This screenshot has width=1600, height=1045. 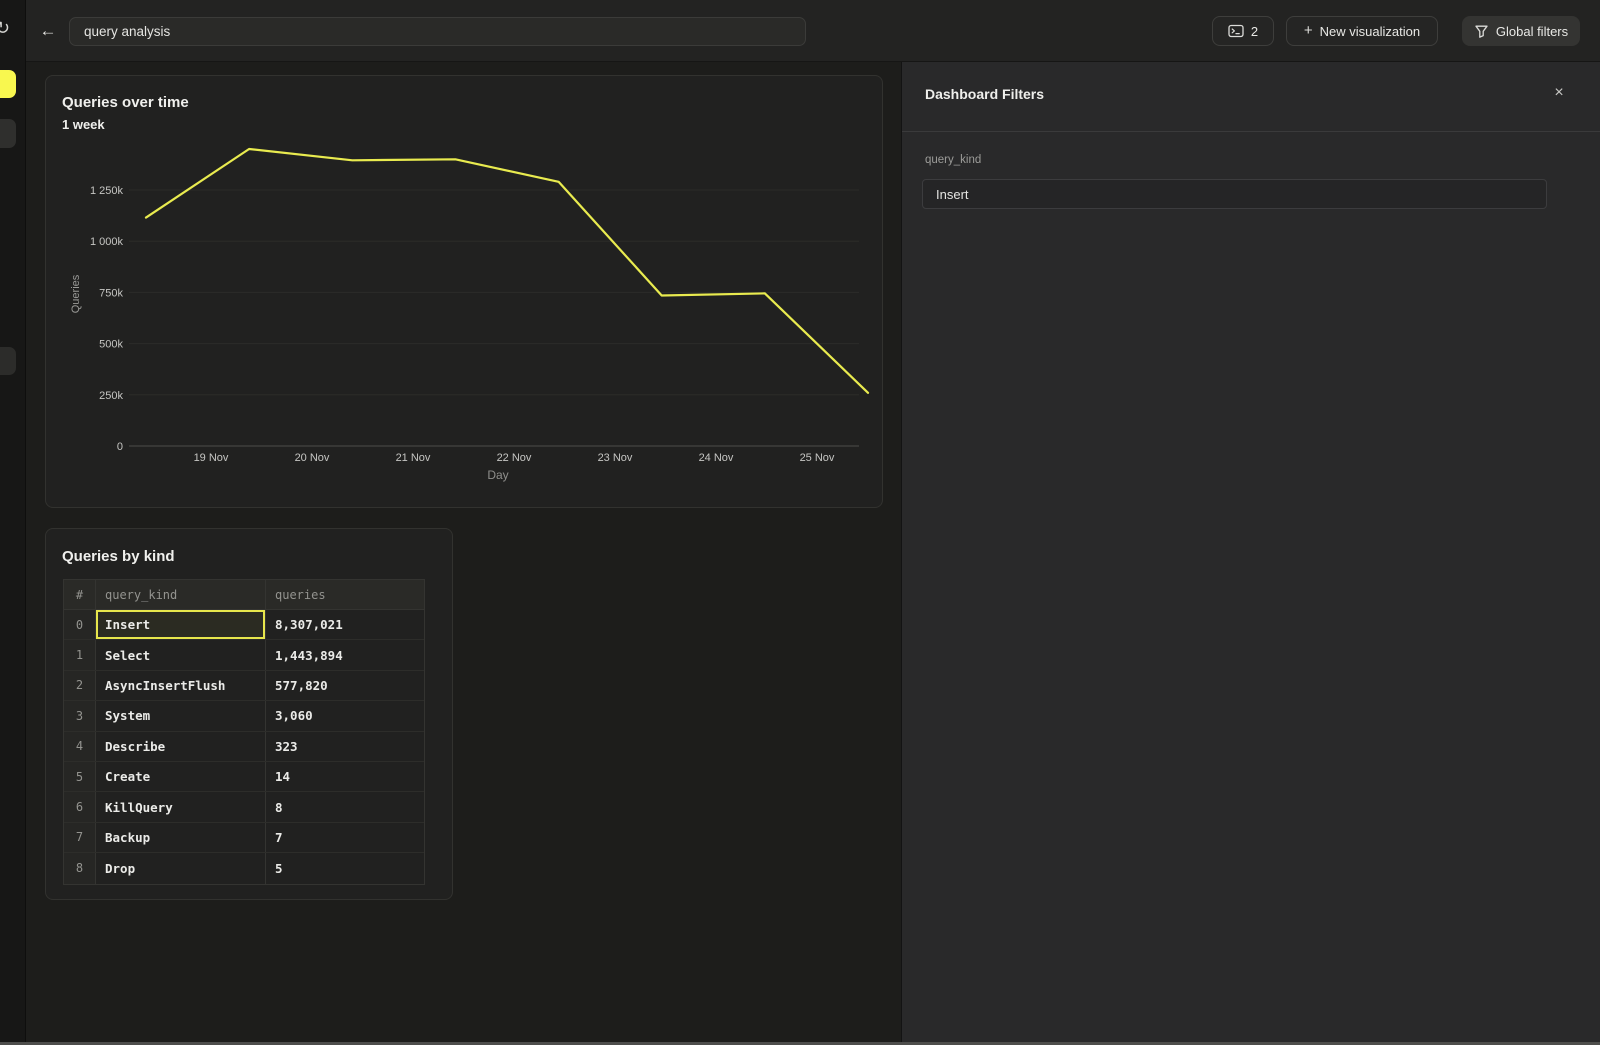 I want to click on filter-field-label: query_kind, so click(x=953, y=160).